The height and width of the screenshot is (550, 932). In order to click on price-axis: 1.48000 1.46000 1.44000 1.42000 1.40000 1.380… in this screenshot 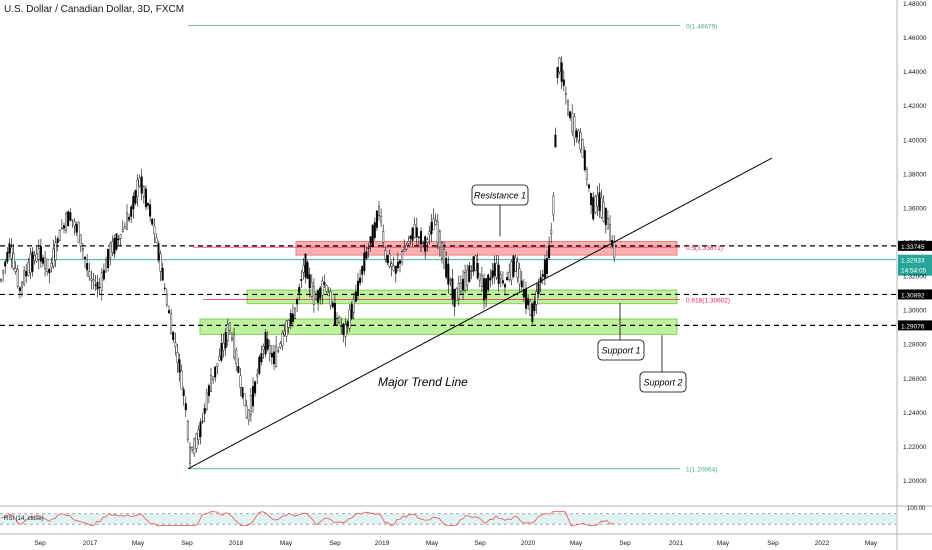, I will do `click(911, 275)`.